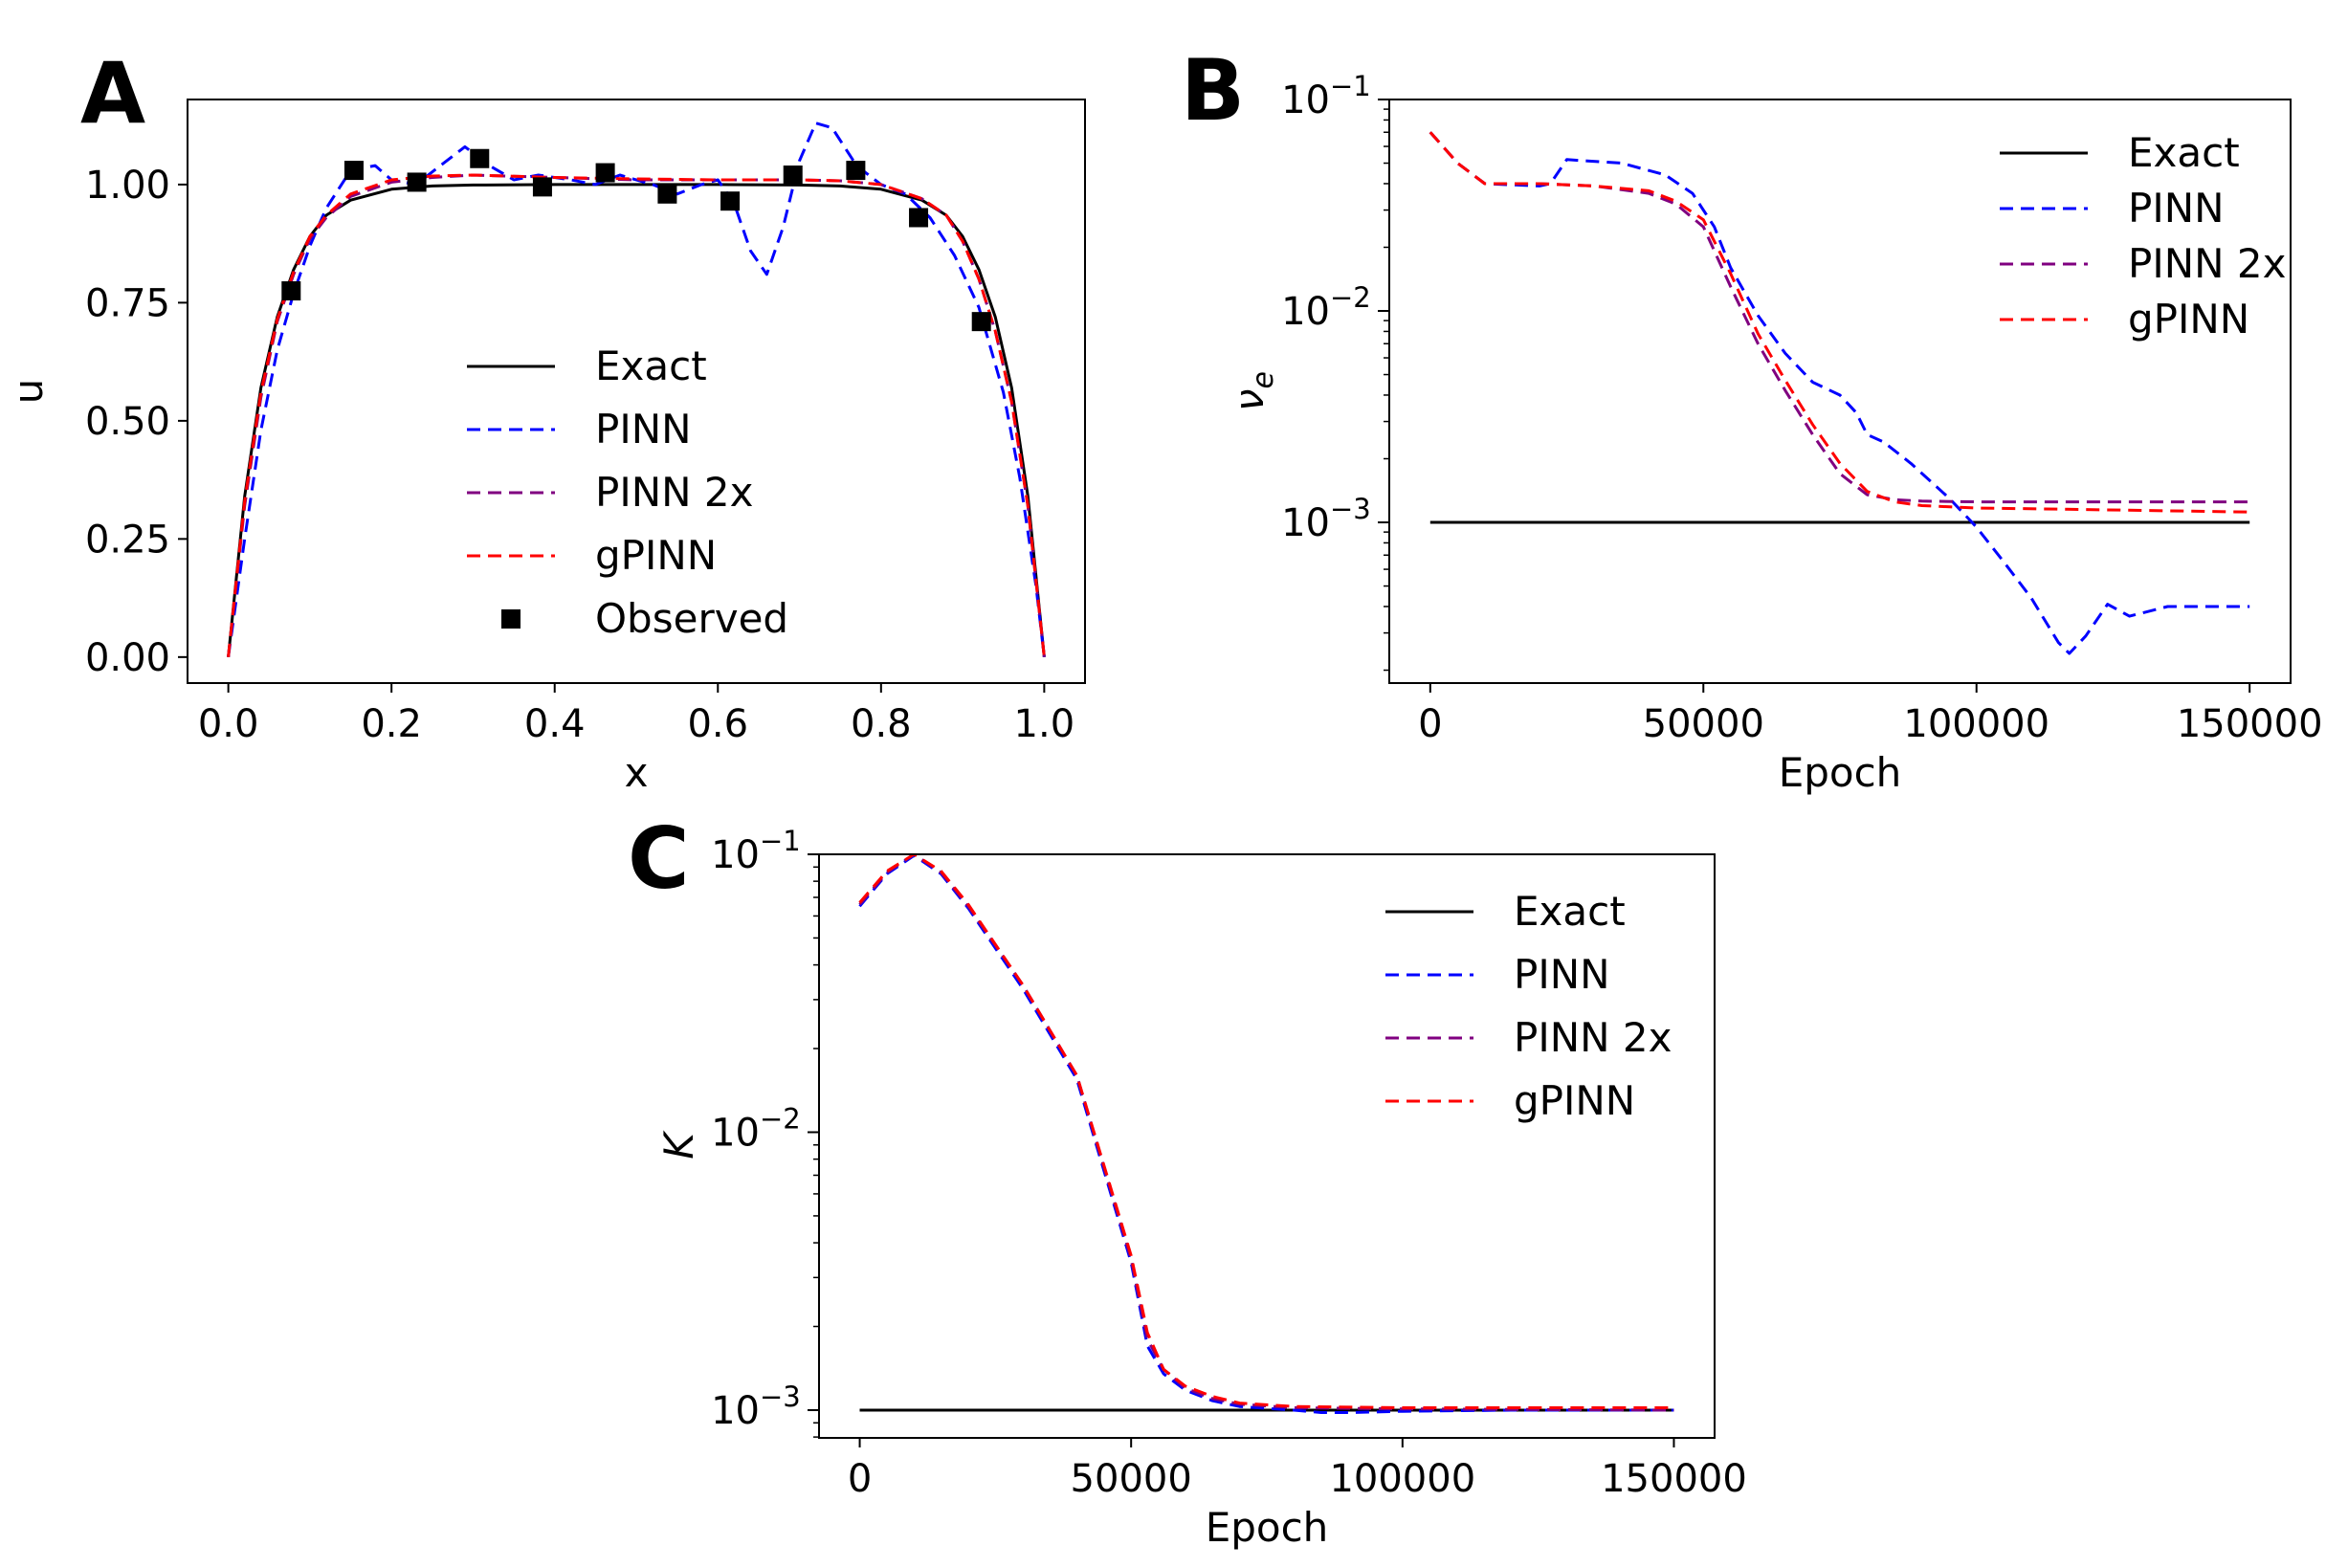 This screenshot has width=2348, height=1568. I want to click on legend: Exact PINN PINN 2x gPINN Observed, so click(627, 492).